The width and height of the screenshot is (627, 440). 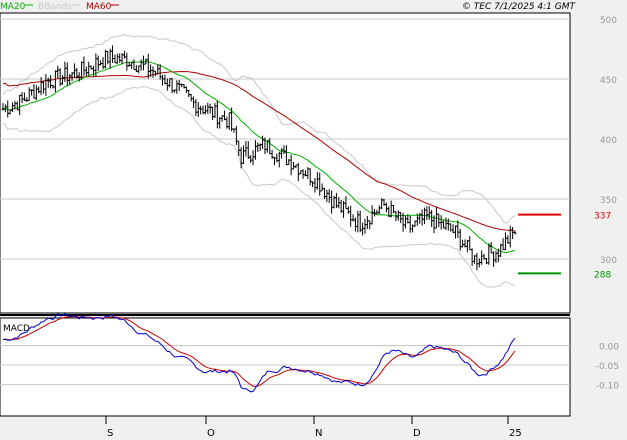 I want to click on price-y-tick: 300, so click(x=608, y=261).